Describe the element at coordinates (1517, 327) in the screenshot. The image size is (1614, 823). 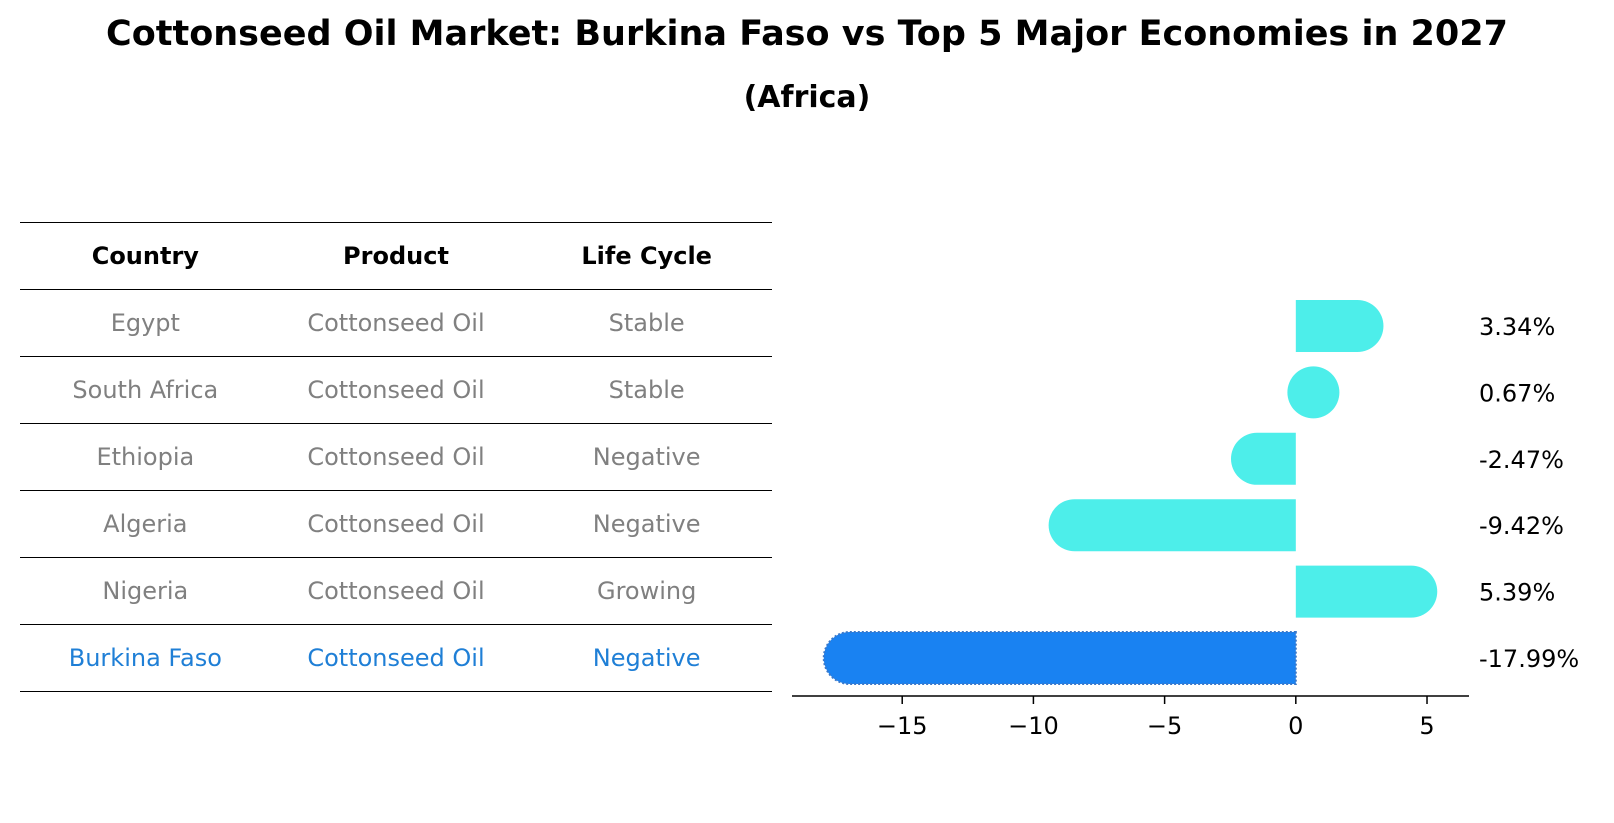
I see `value-label: 3.34%` at that location.